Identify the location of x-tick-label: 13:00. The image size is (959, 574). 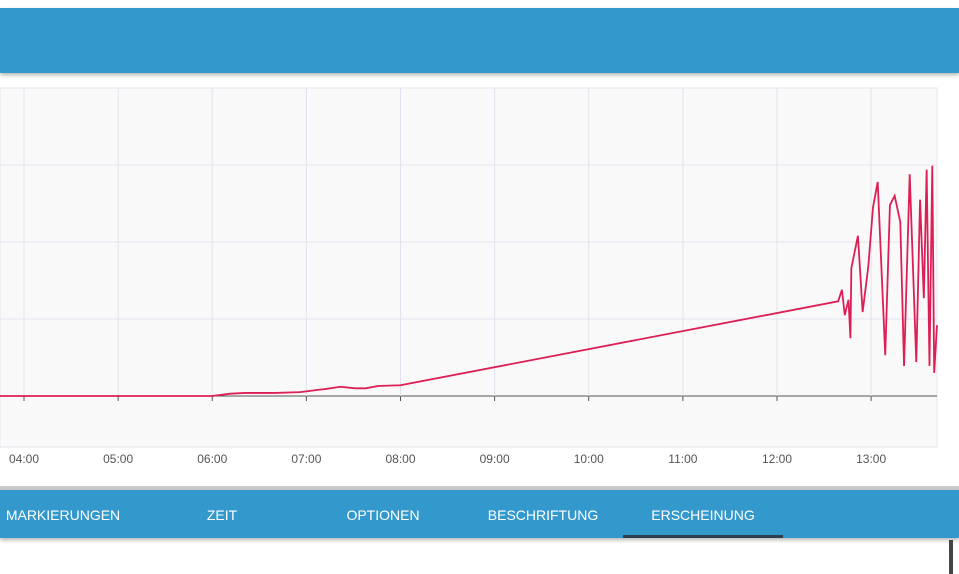
(871, 459).